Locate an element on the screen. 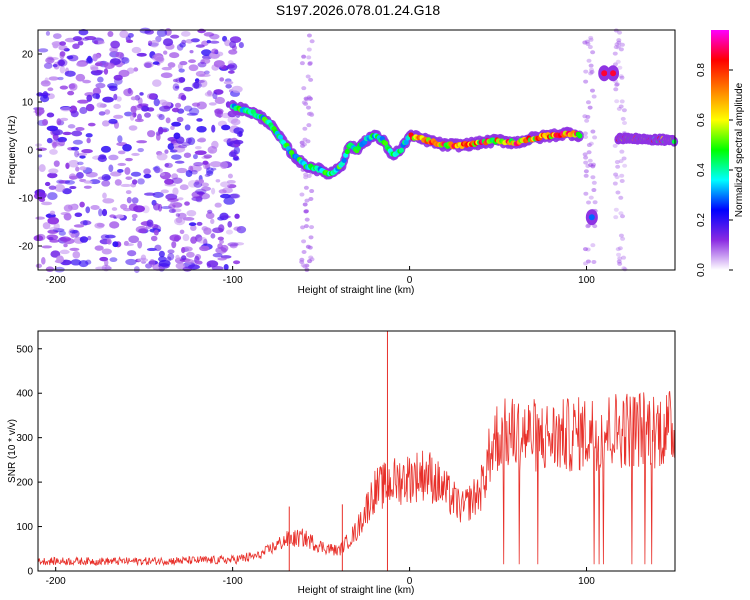  spectrogram-y-label: Frequency (Hz) is located at coordinates (12, 150).